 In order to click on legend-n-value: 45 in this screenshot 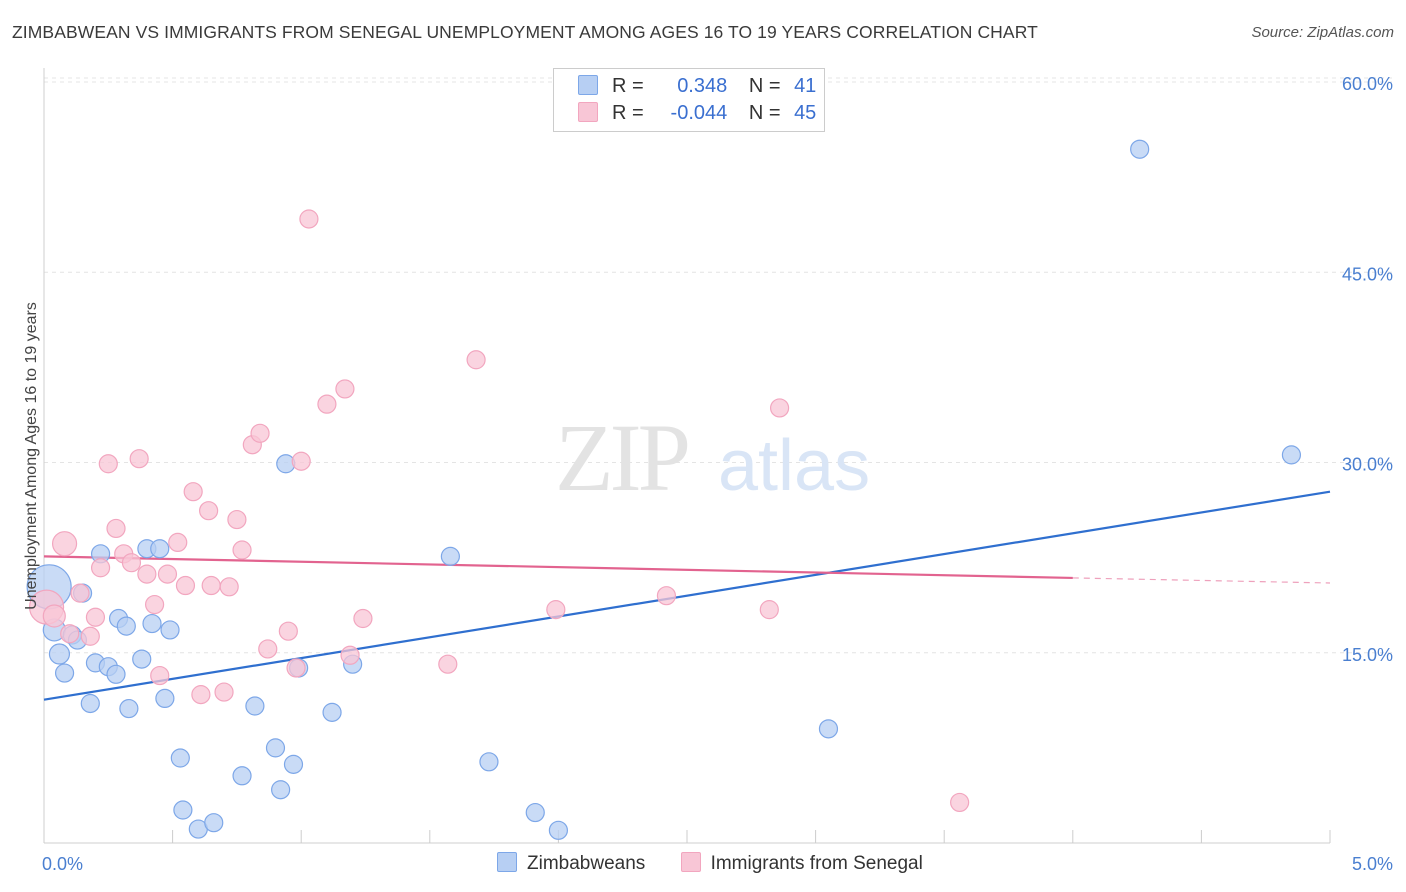, I will do `click(805, 113)`.